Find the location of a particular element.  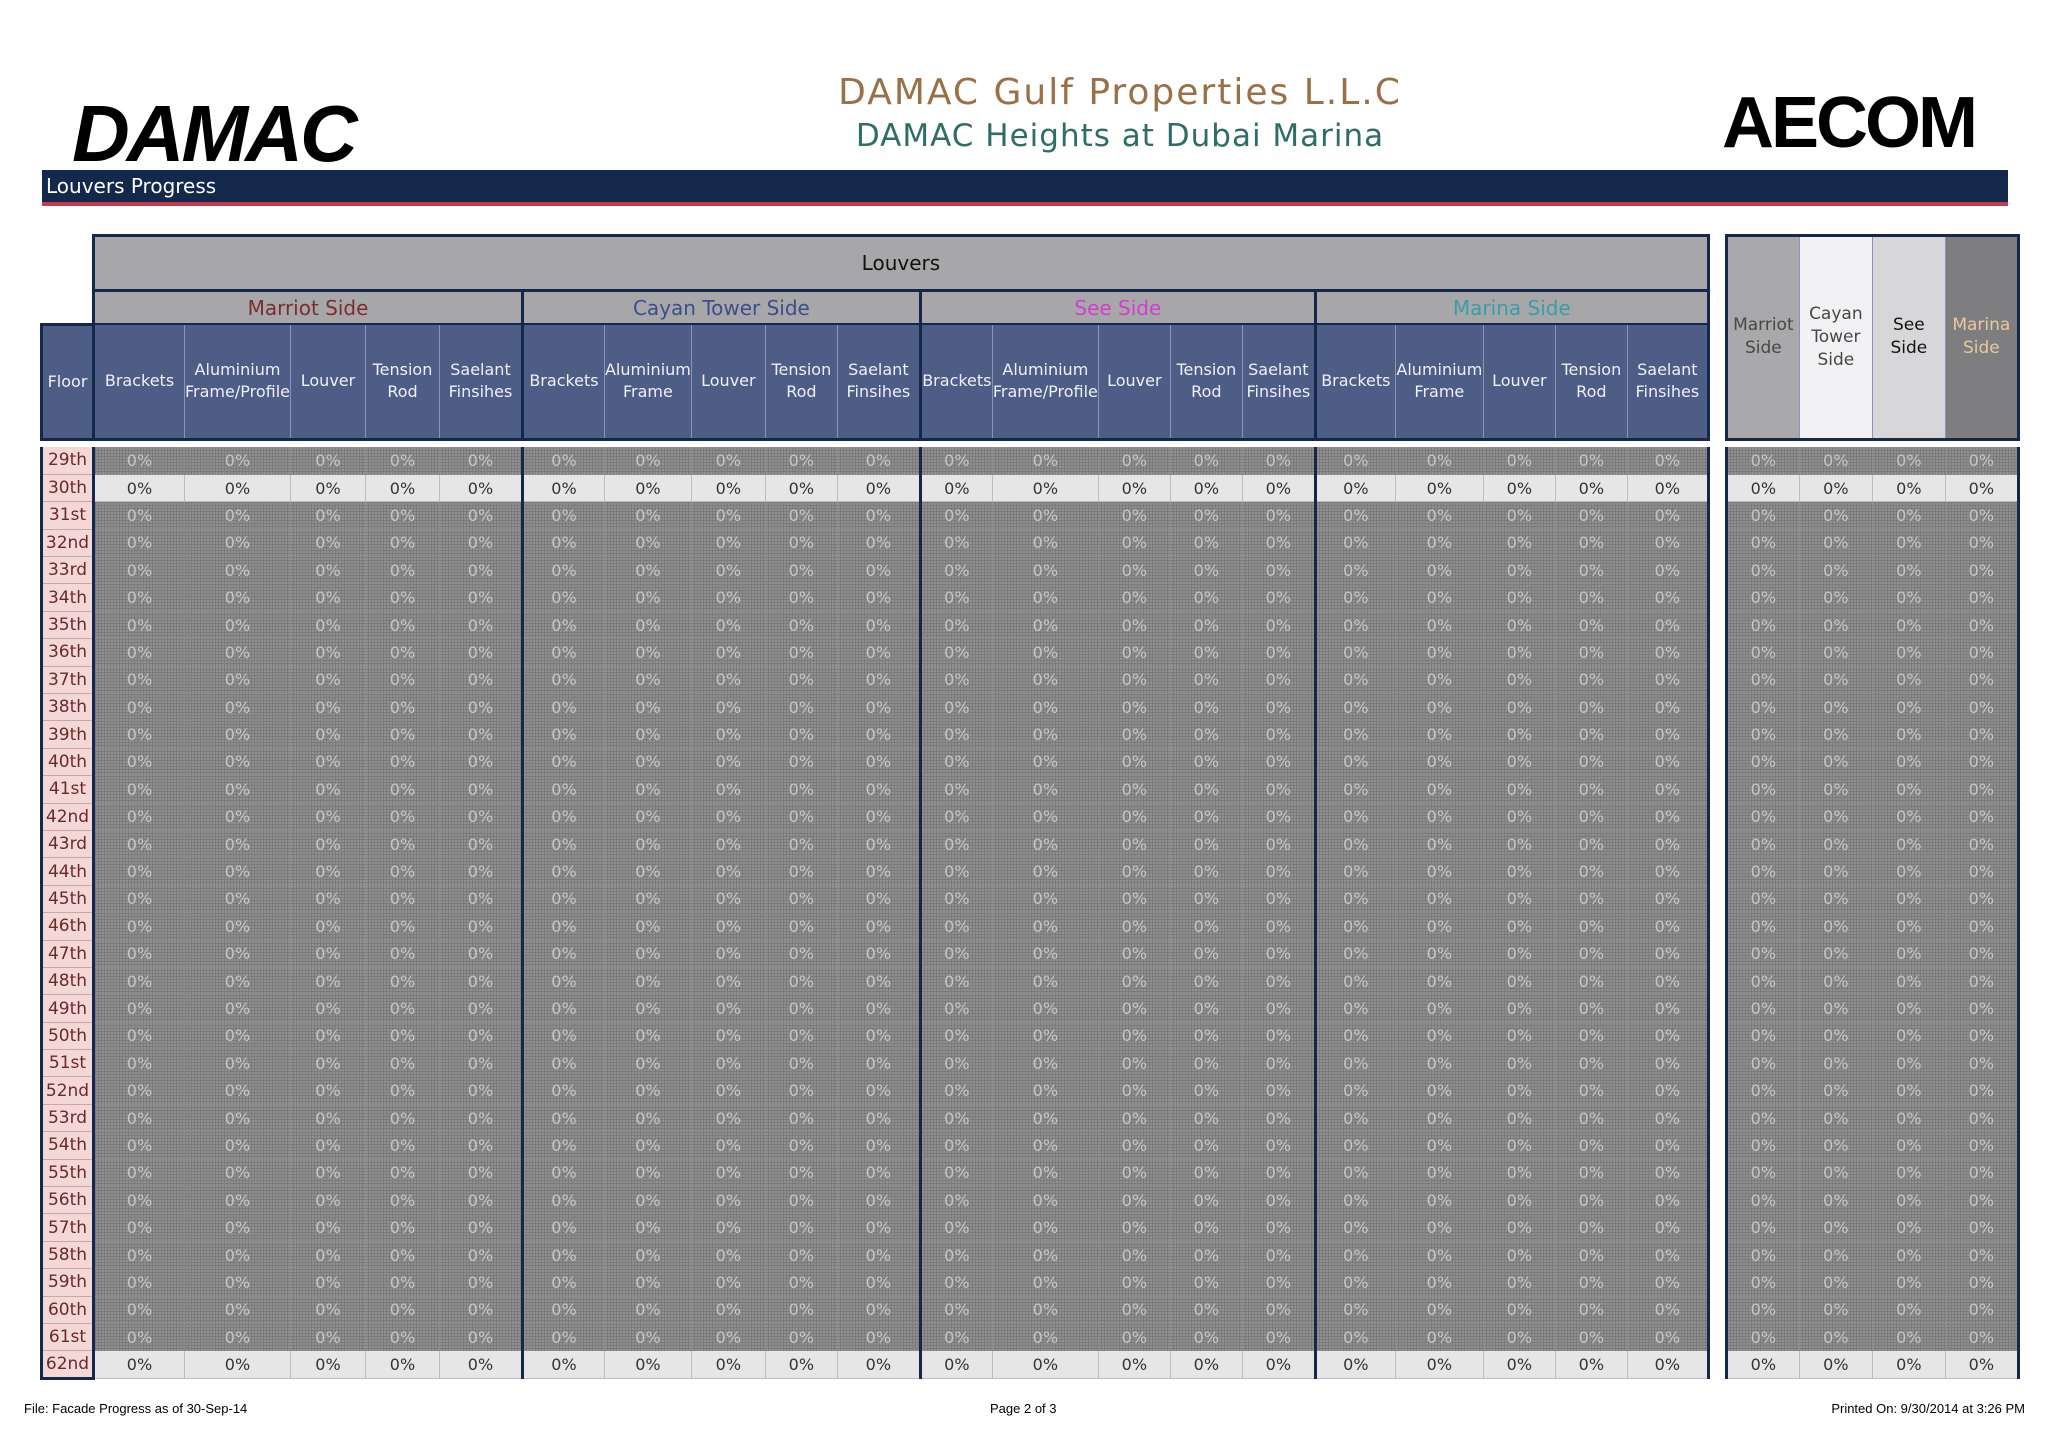

summary-header: Cayan Tower Side is located at coordinates (1836, 337).